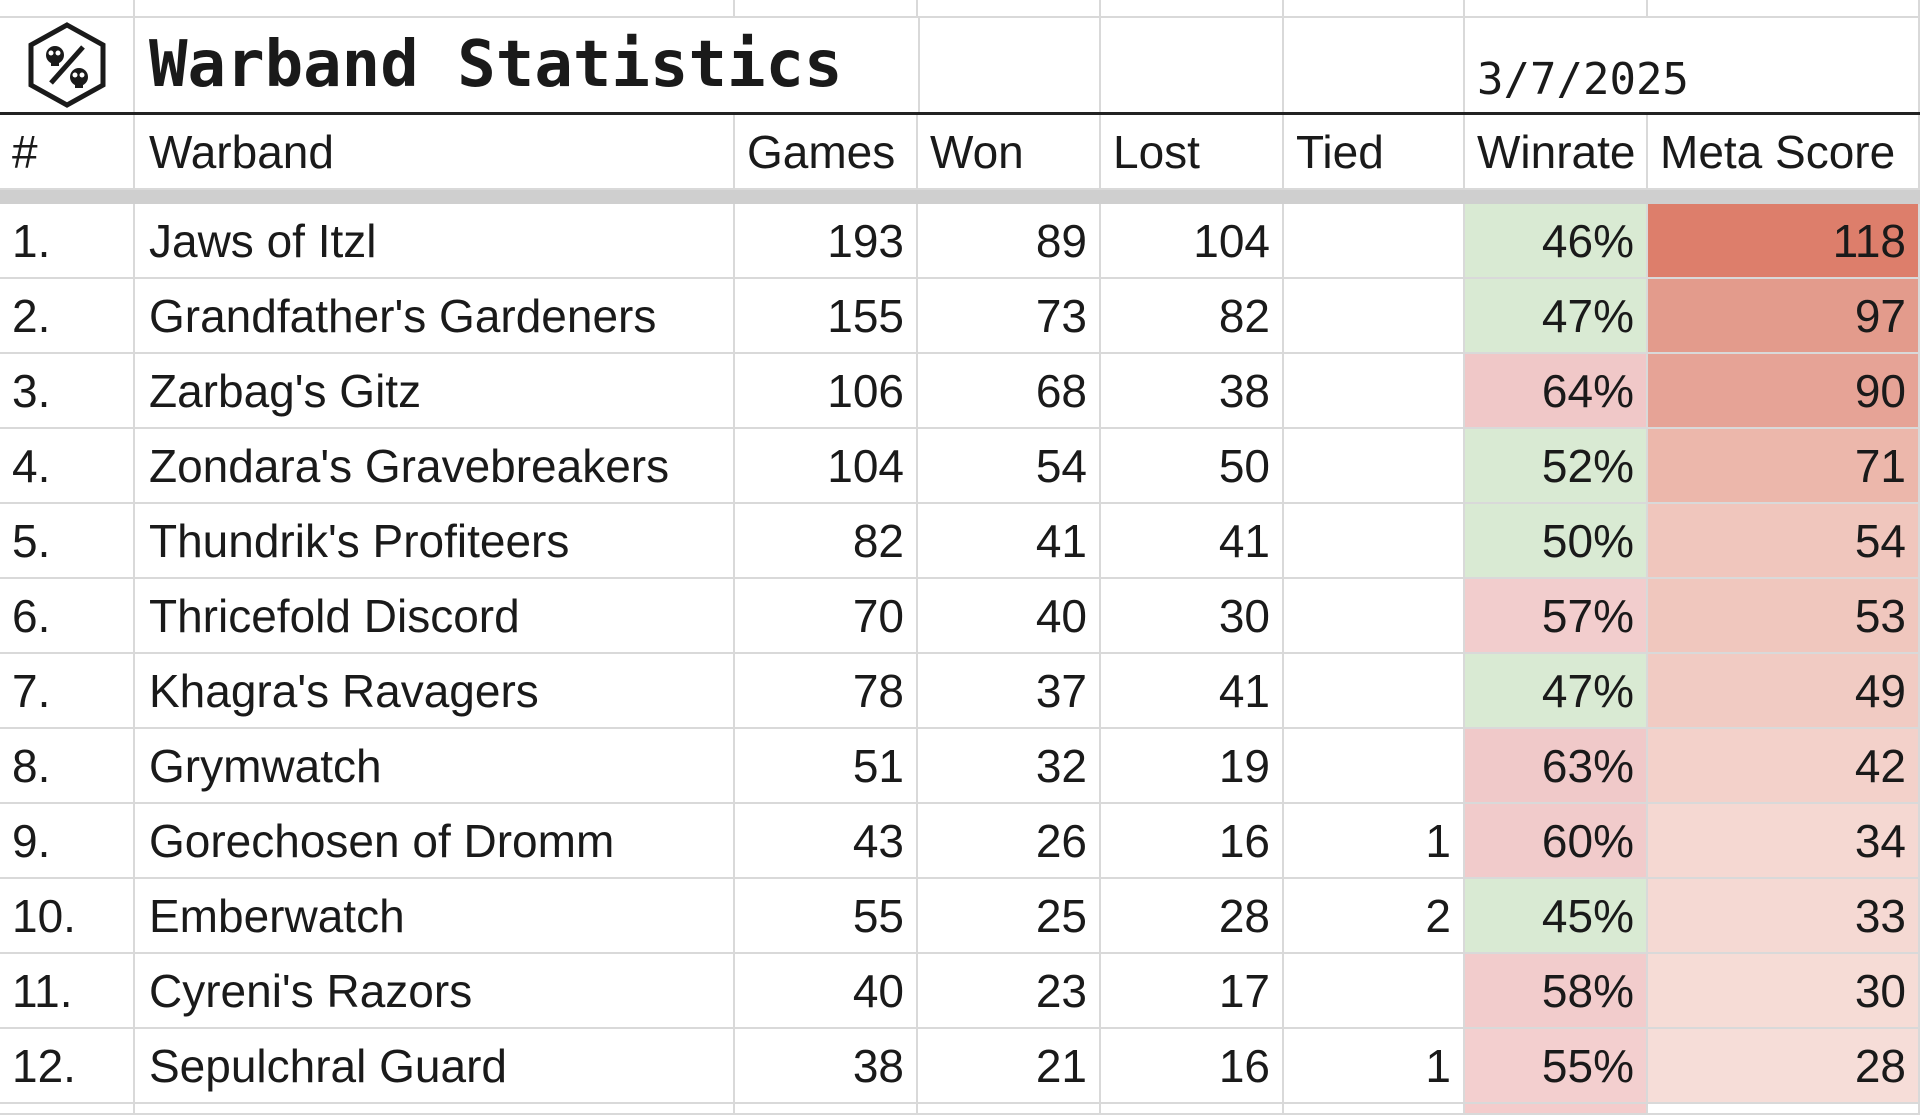 The image size is (1920, 1115). What do you see at coordinates (67, 152) in the screenshot?
I see `header-rank: #` at bounding box center [67, 152].